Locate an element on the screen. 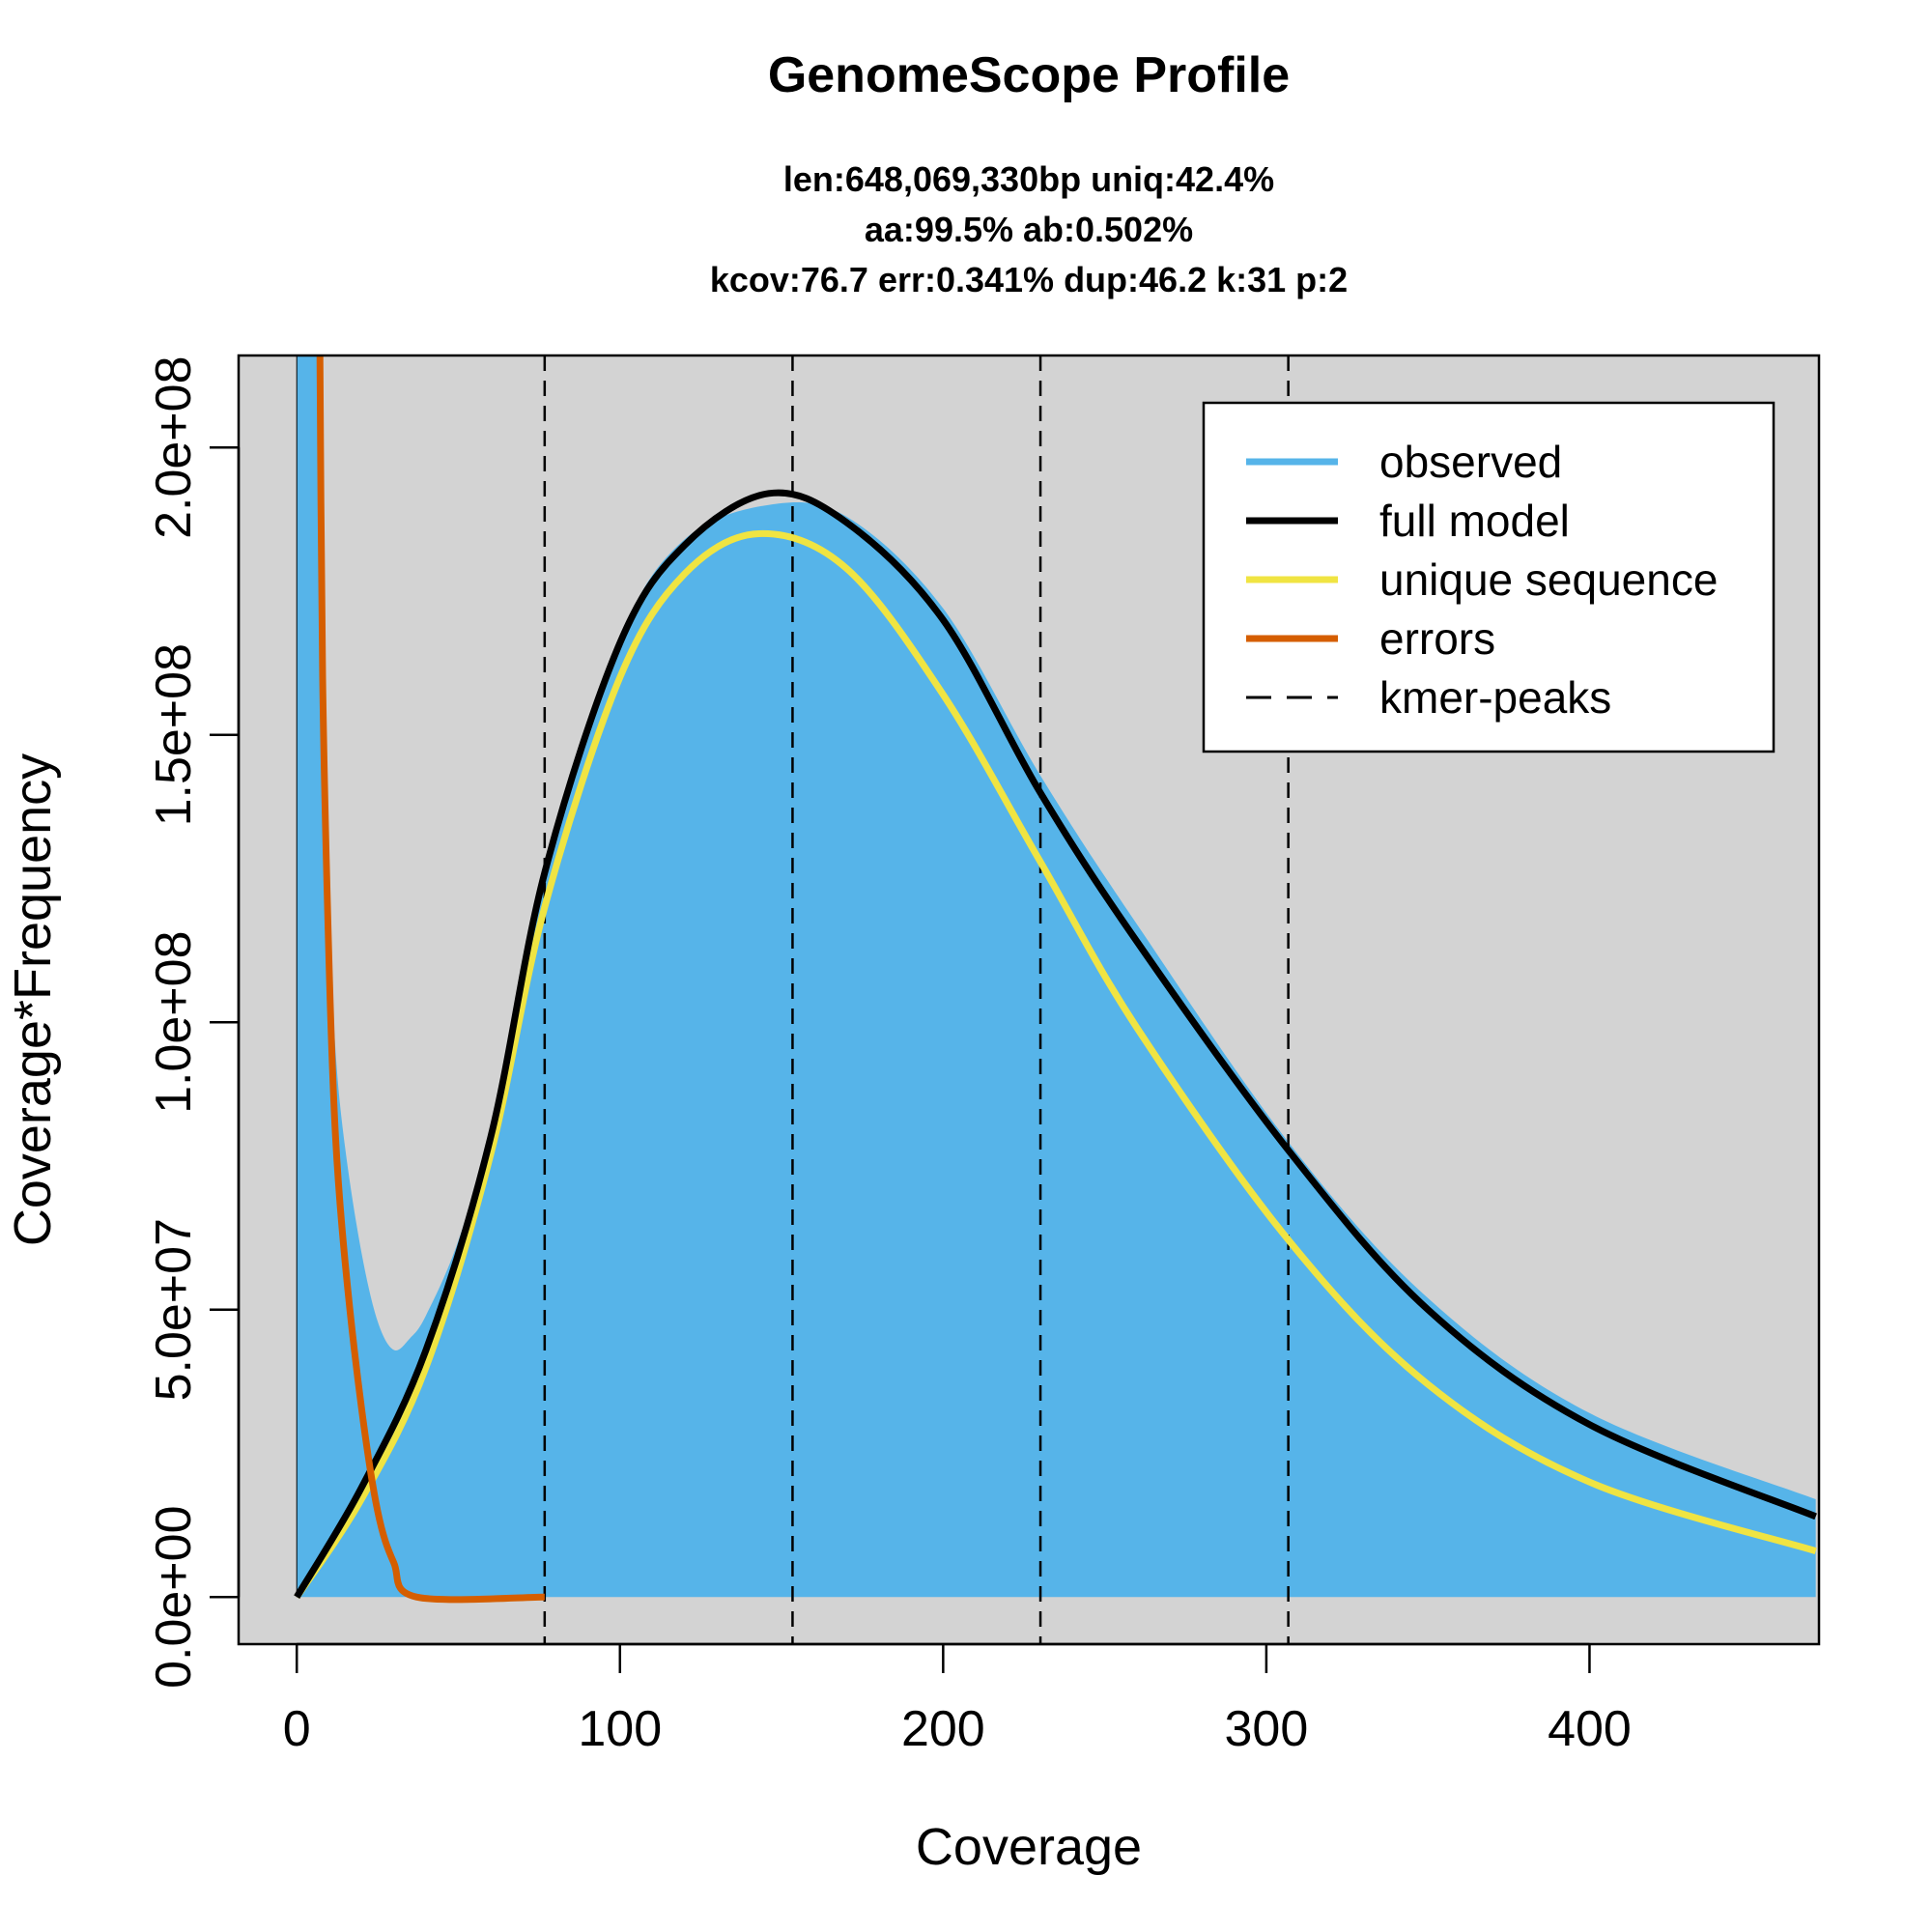 This screenshot has height=1932, width=1932. y-tick-label: 5.0e+07 is located at coordinates (174, 1309).